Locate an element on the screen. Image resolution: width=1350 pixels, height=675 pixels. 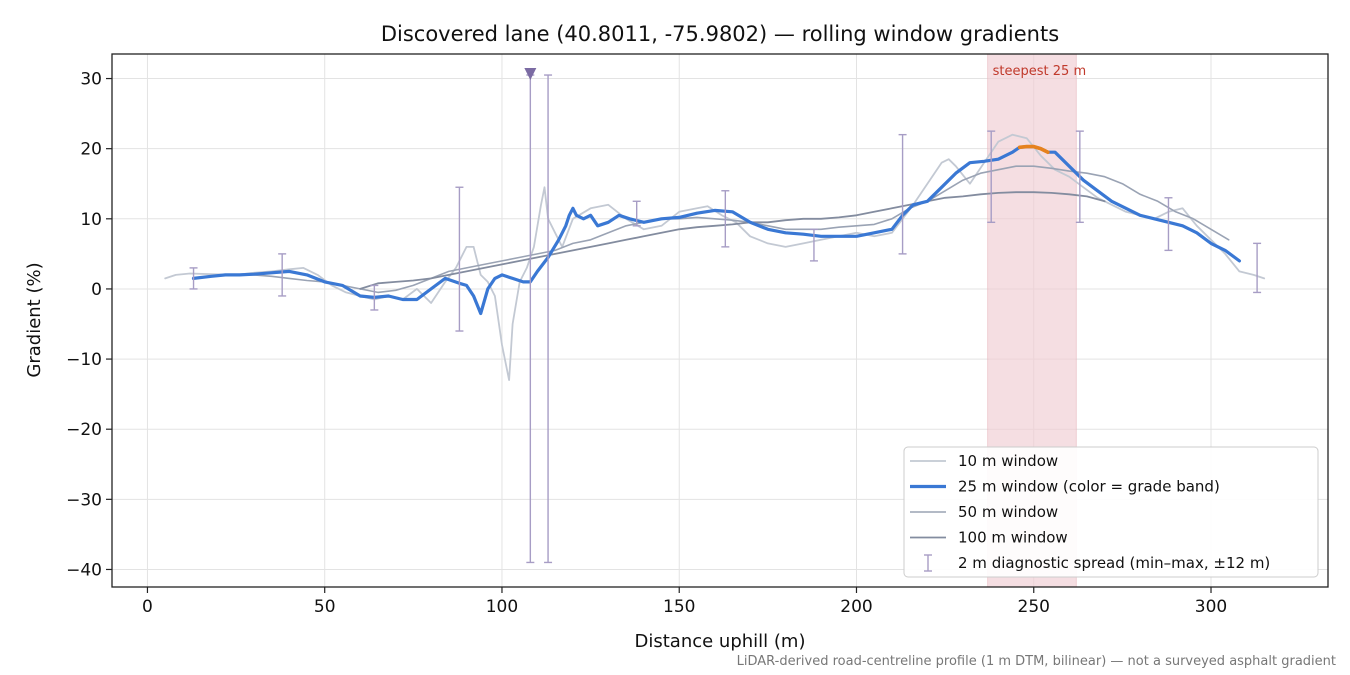
y-tick-label: 10 is located at coordinates (91, 220).